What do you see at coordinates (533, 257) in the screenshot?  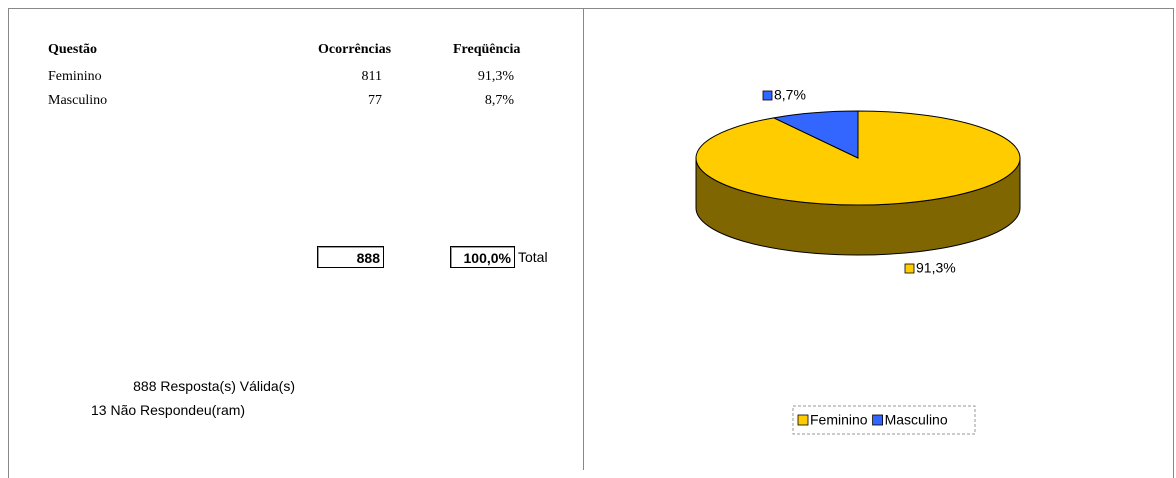 I see `total-label: Total` at bounding box center [533, 257].